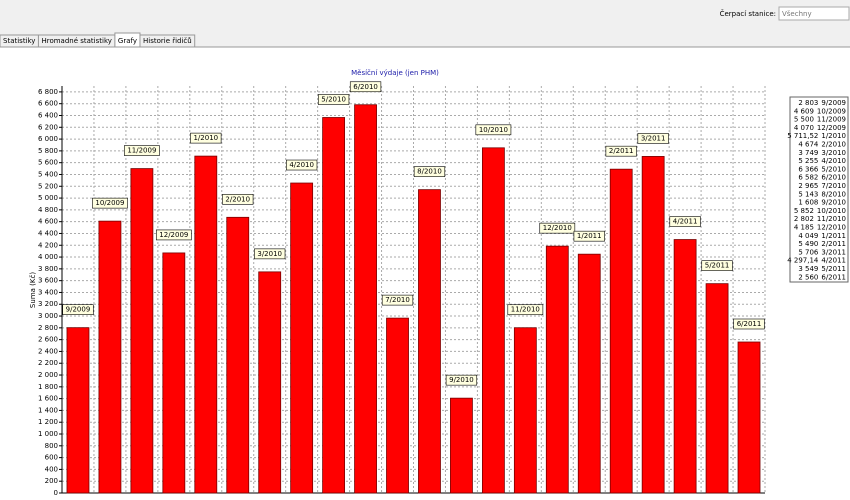  I want to click on legend-entry: 4 674 2/2010, so click(822, 145).